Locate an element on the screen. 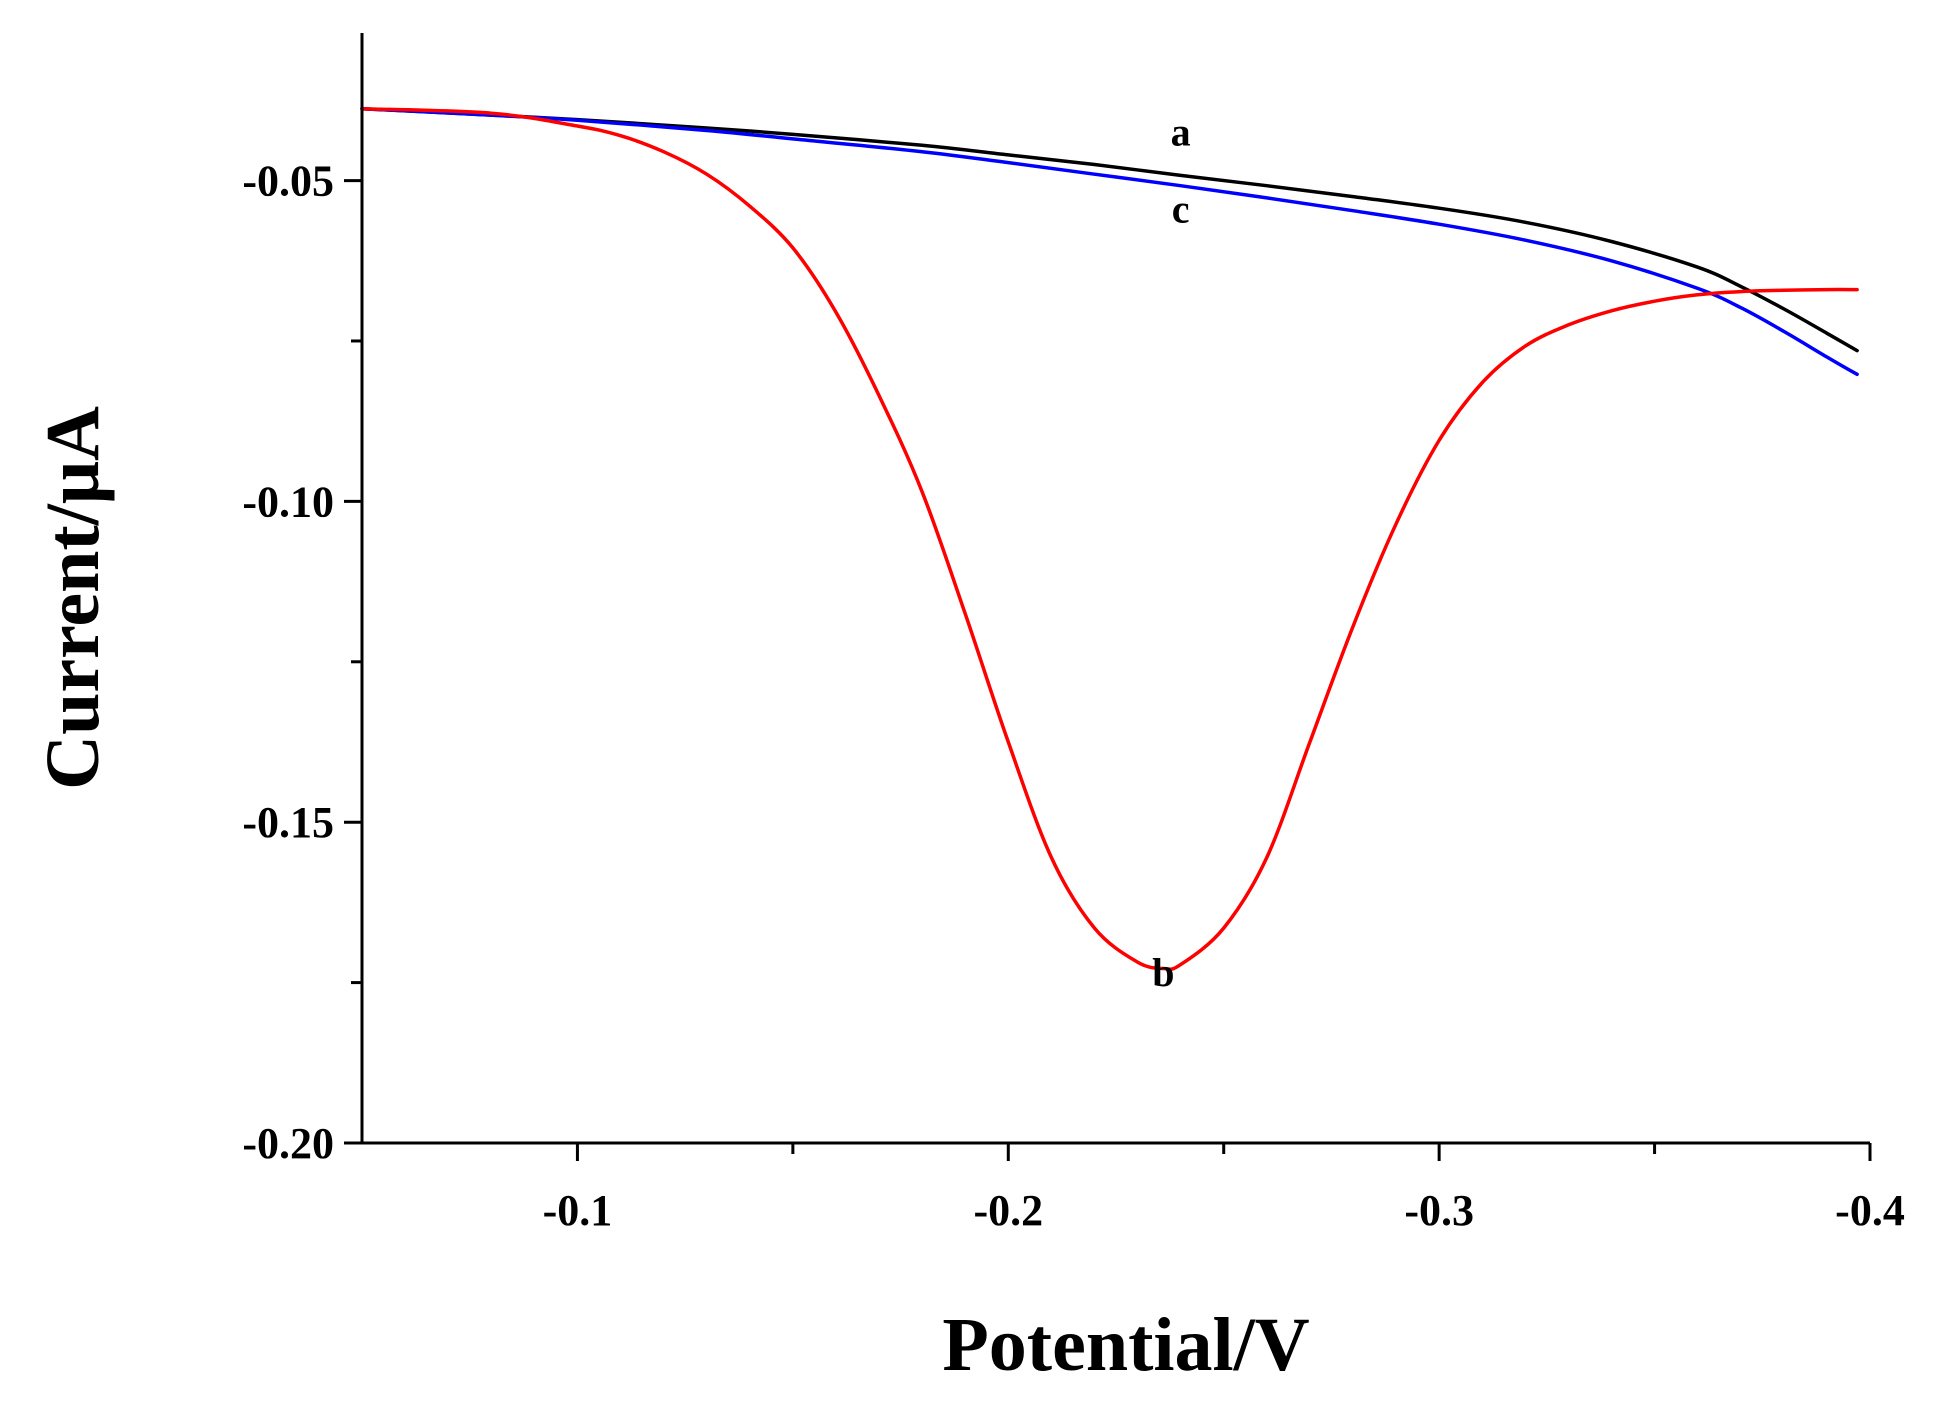  x-tick-label: -0.2 is located at coordinates (1008, 1210).